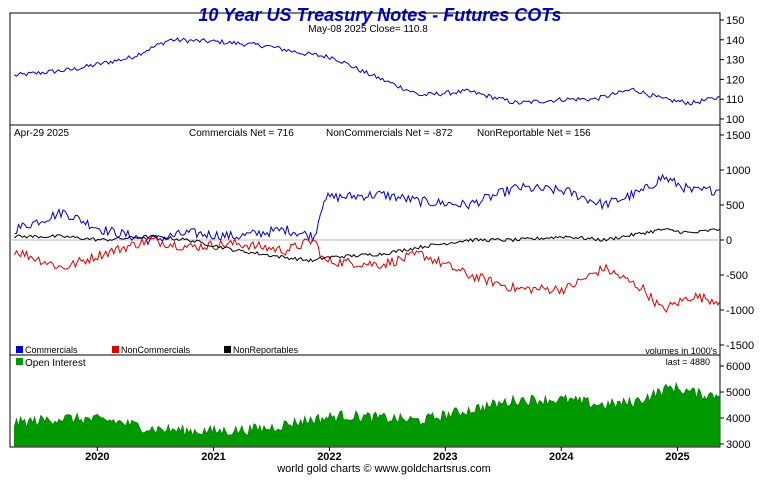 The height and width of the screenshot is (480, 760). I want to click on legend-swatch-commercials, so click(19, 349).